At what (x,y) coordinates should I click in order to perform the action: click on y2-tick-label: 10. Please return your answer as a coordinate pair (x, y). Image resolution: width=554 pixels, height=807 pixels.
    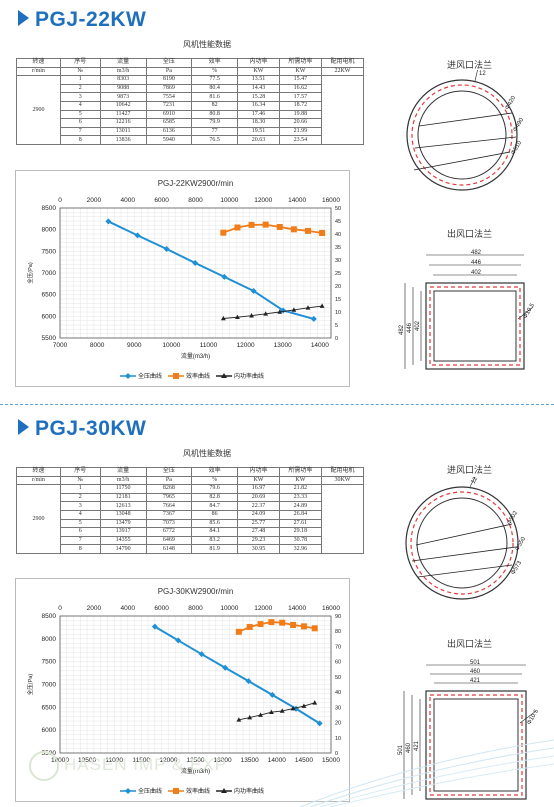
    Looking at the image, I should click on (338, 313).